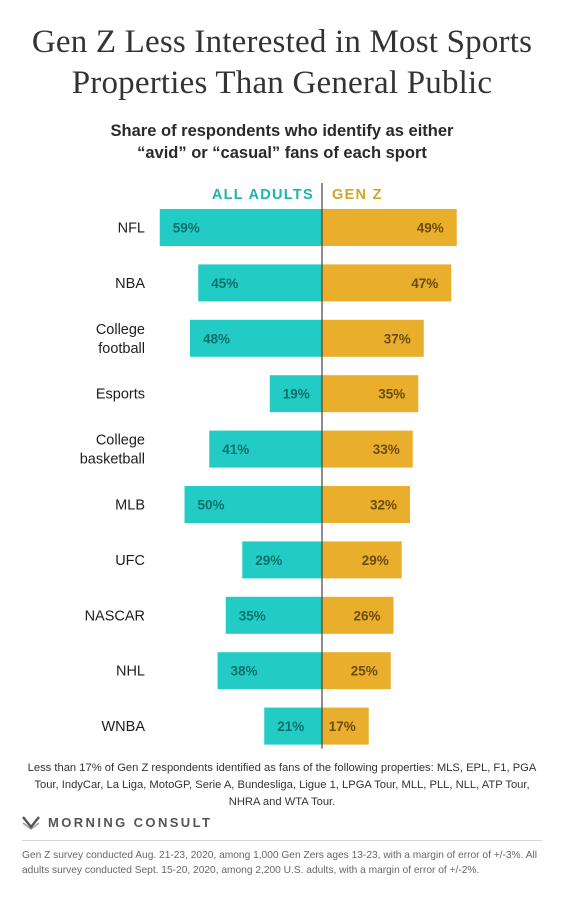 The width and height of the screenshot is (564, 897). I want to click on bar-all-adults-ufc, so click(282, 560).